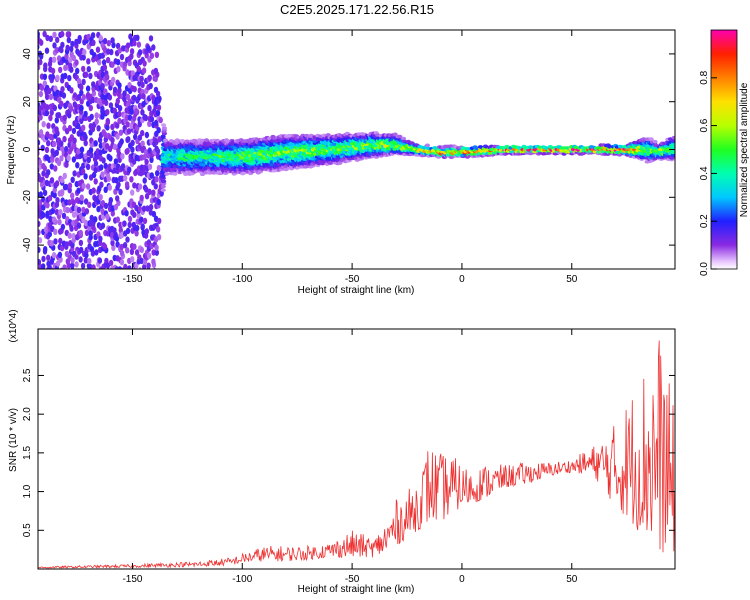 The height and width of the screenshot is (600, 750). Describe the element at coordinates (572, 579) in the screenshot. I see `snr-x-tick-label-4: 50` at that location.